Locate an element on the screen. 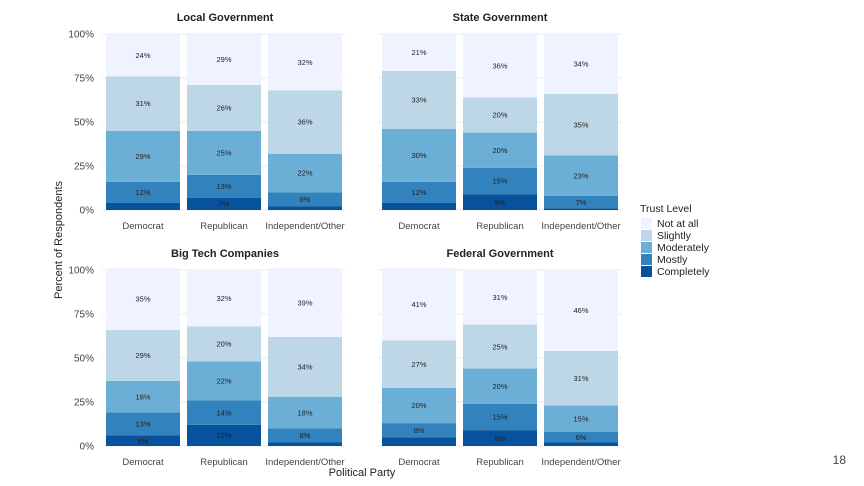 This screenshot has height=486, width=864. panel-title: Local Government is located at coordinates (225, 18).